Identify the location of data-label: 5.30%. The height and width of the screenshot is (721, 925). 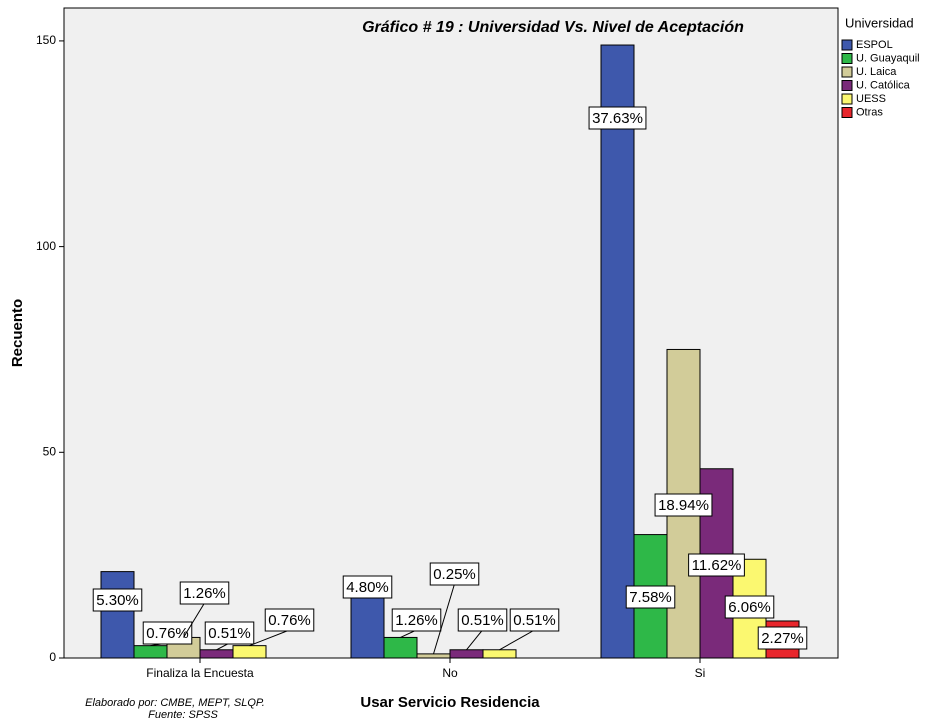
(117, 600).